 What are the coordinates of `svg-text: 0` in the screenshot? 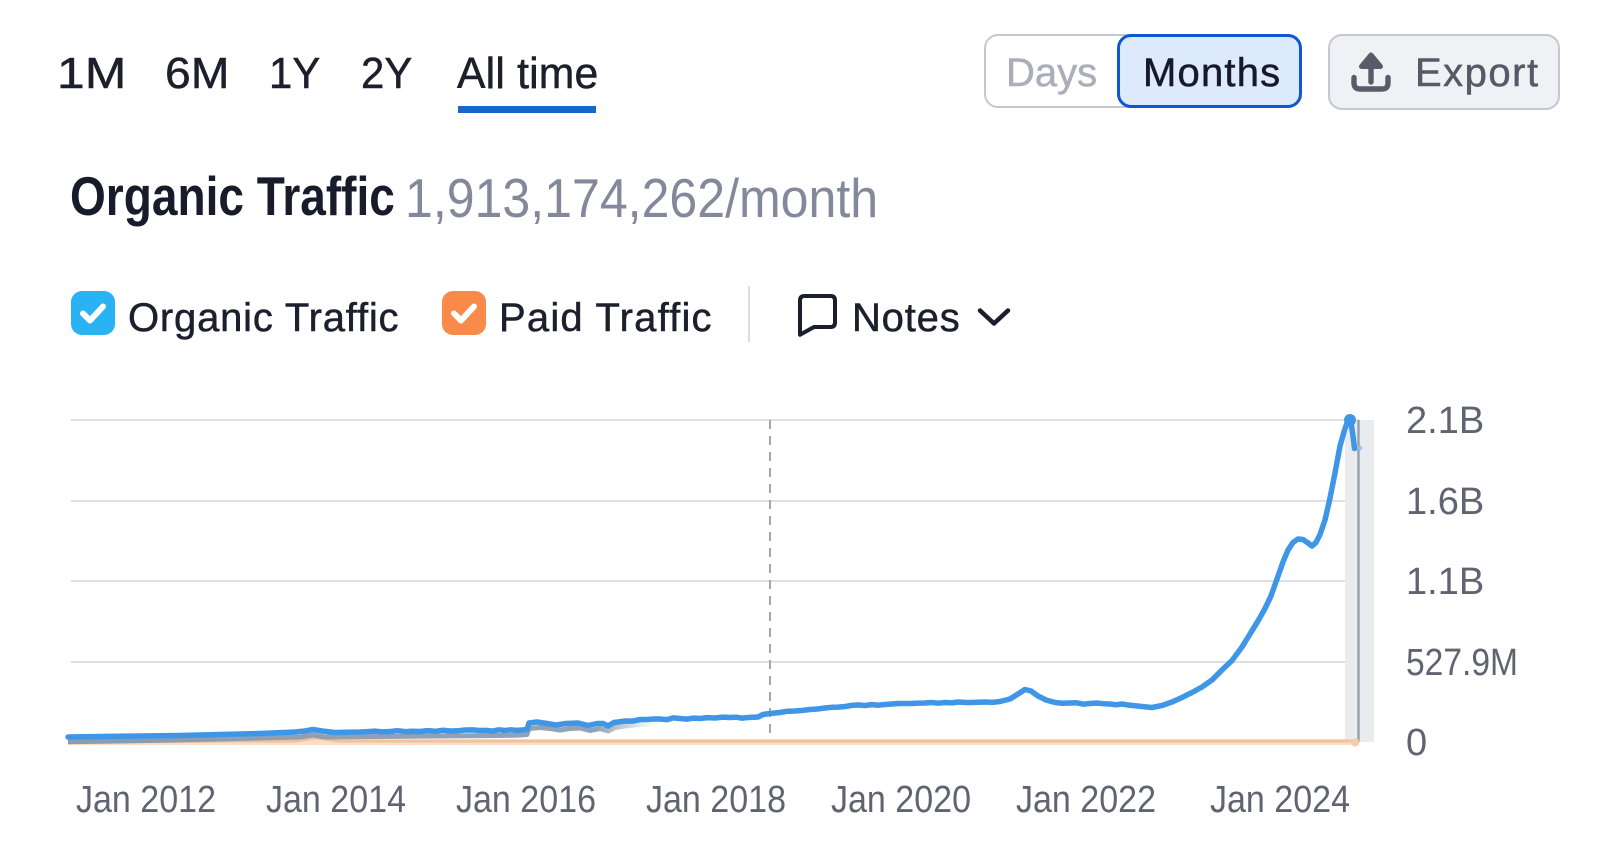 It's located at (1416, 743).